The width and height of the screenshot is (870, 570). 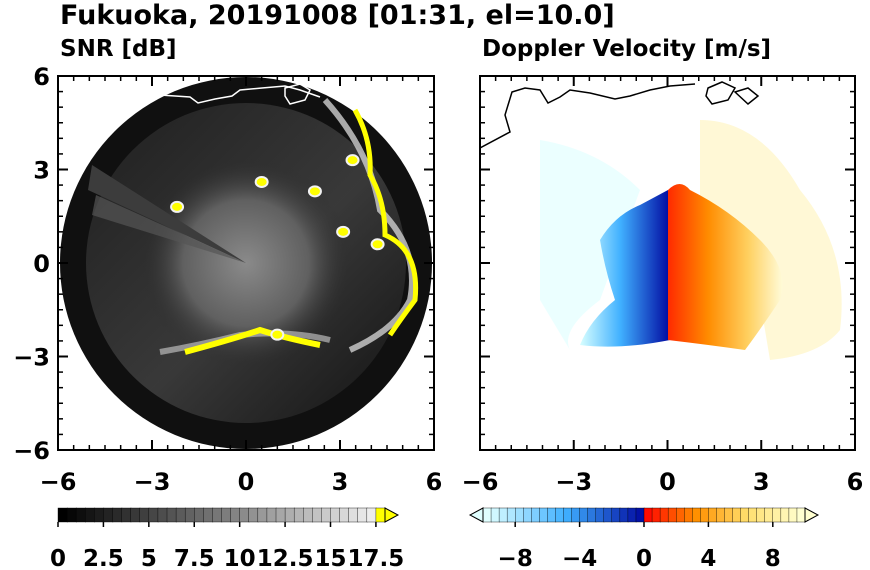 What do you see at coordinates (855, 482) in the screenshot?
I see `velocity-x-tick-label: 6` at bounding box center [855, 482].